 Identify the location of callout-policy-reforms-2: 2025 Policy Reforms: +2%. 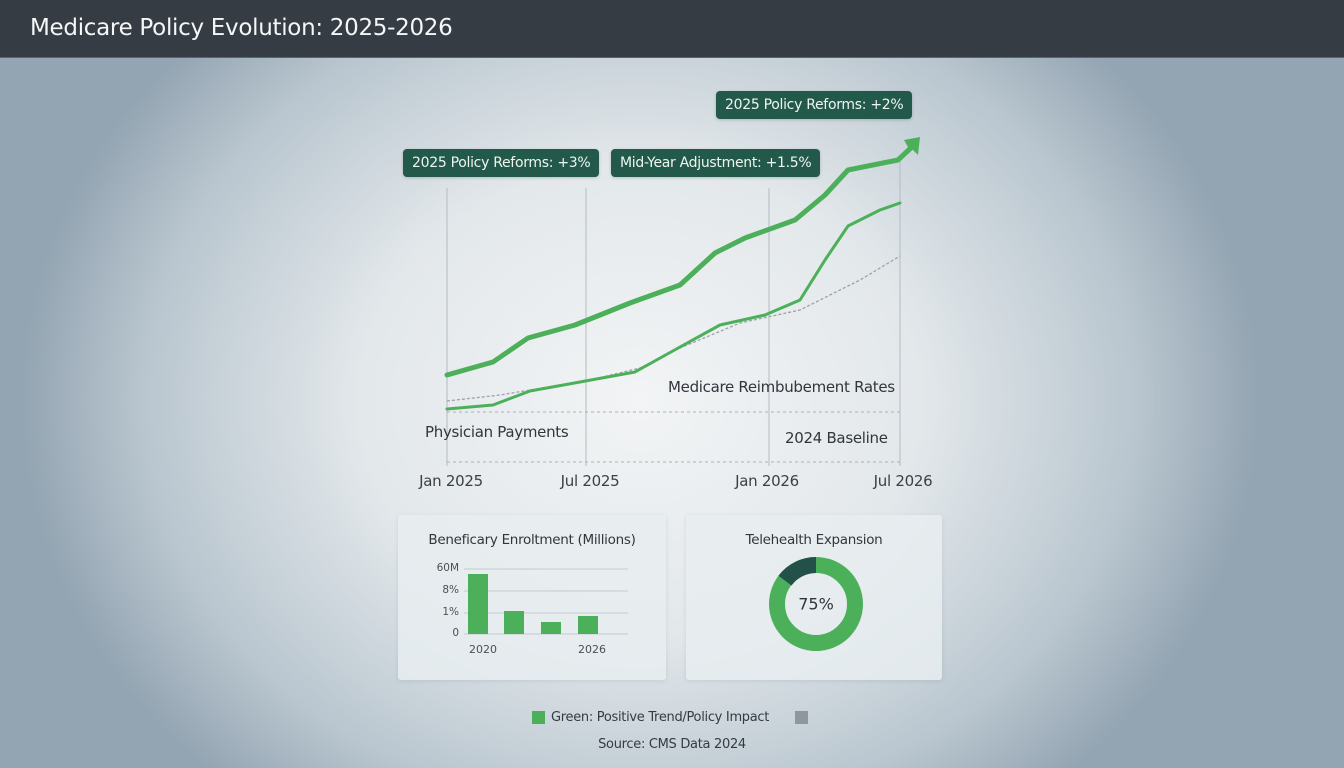
(814, 105).